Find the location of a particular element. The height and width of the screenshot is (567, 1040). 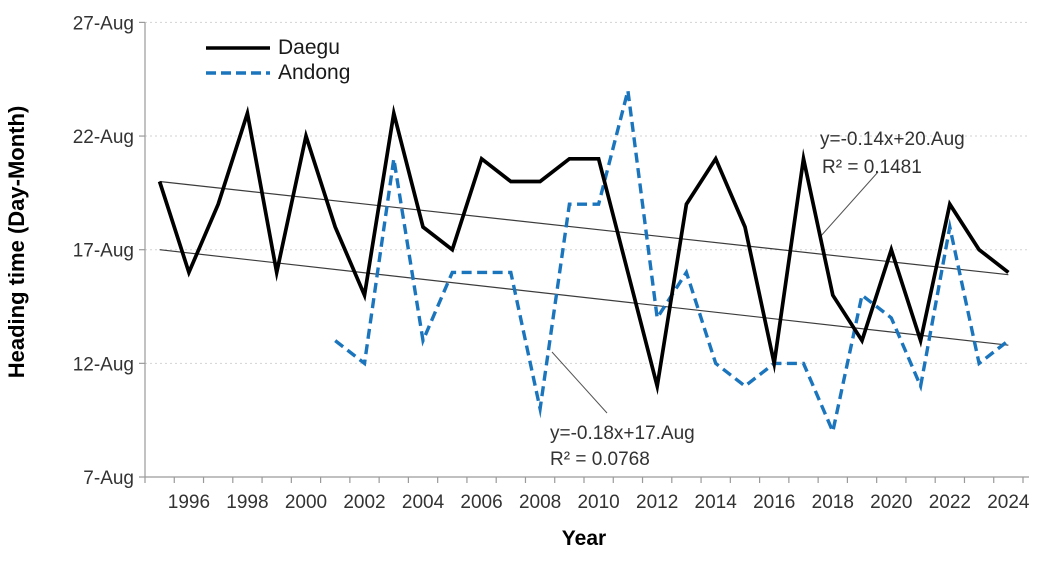

x-tick-label-2024: 2024 is located at coordinates (1008, 502).